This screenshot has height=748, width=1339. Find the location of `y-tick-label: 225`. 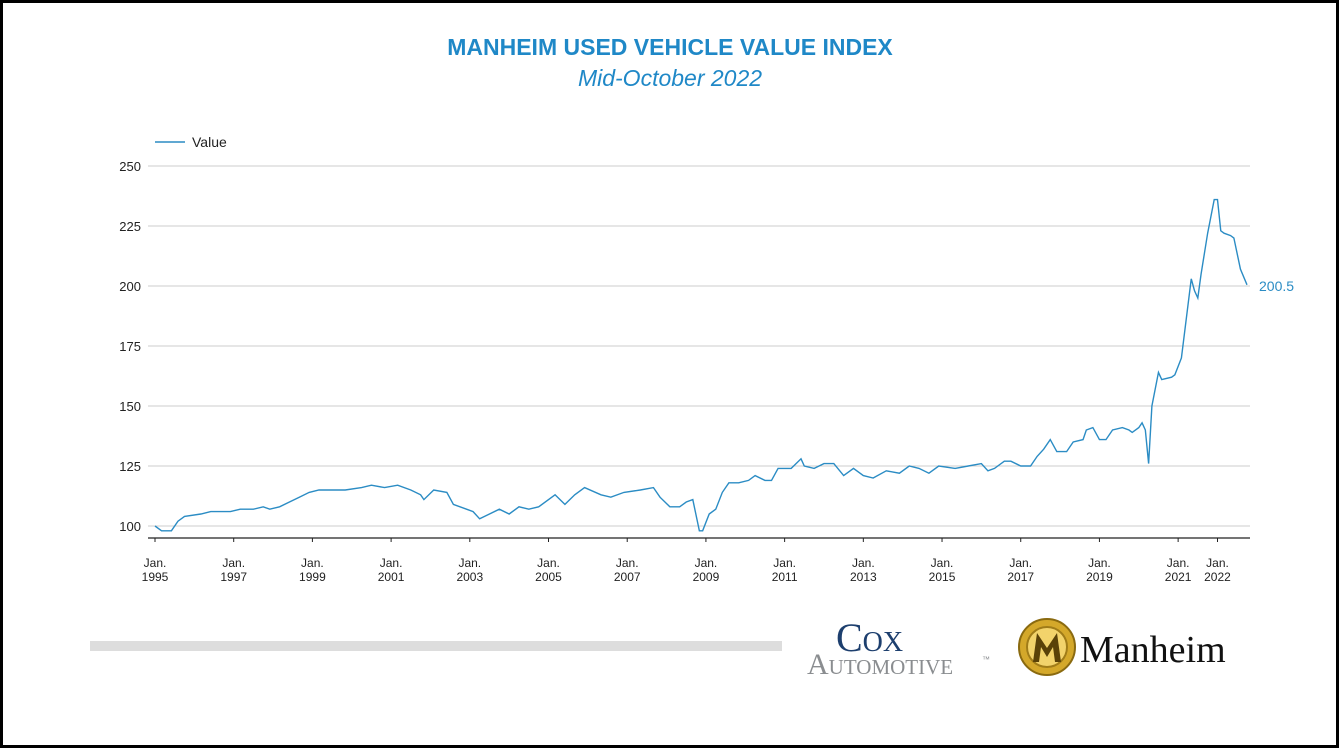

y-tick-label: 225 is located at coordinates (130, 226).